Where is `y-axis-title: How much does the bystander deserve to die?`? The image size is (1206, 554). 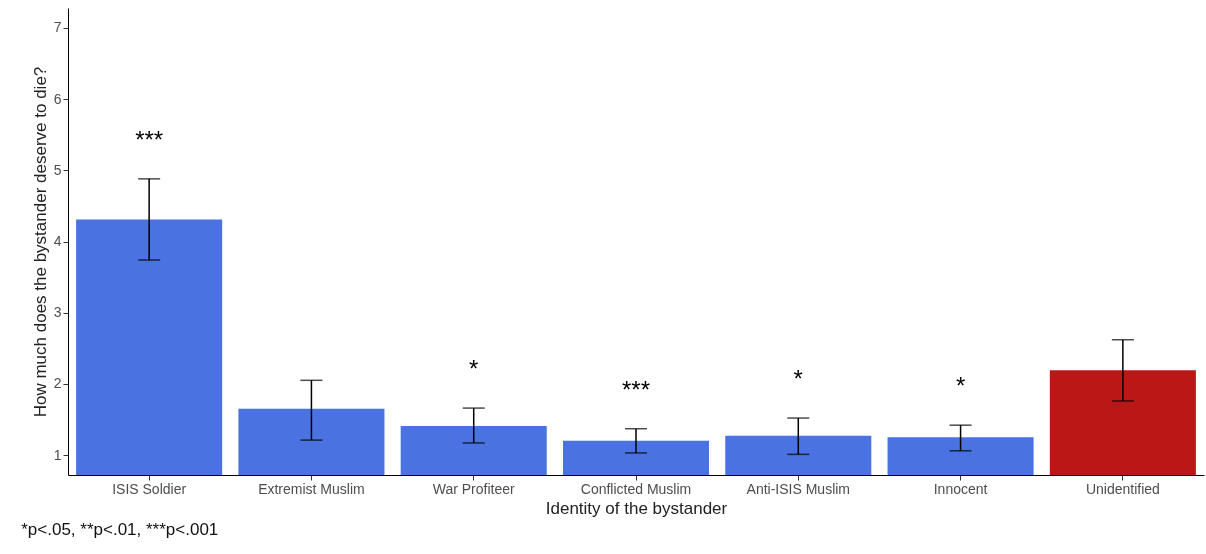 y-axis-title: How much does the bystander deserve to die? is located at coordinates (40, 242).